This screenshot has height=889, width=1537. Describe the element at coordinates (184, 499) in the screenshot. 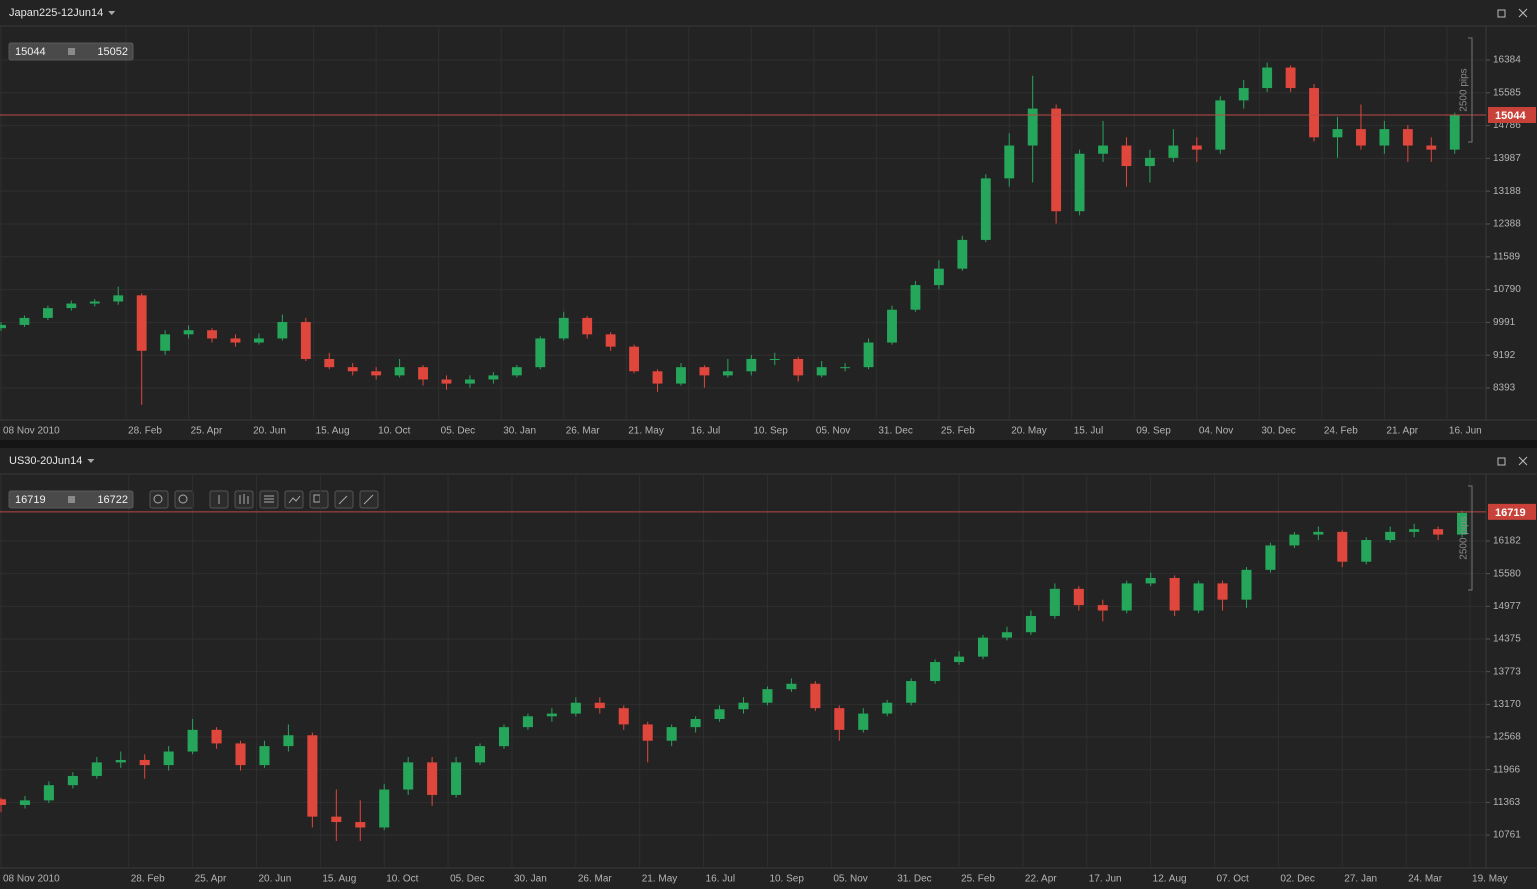

I see `zoom-in-button` at that location.